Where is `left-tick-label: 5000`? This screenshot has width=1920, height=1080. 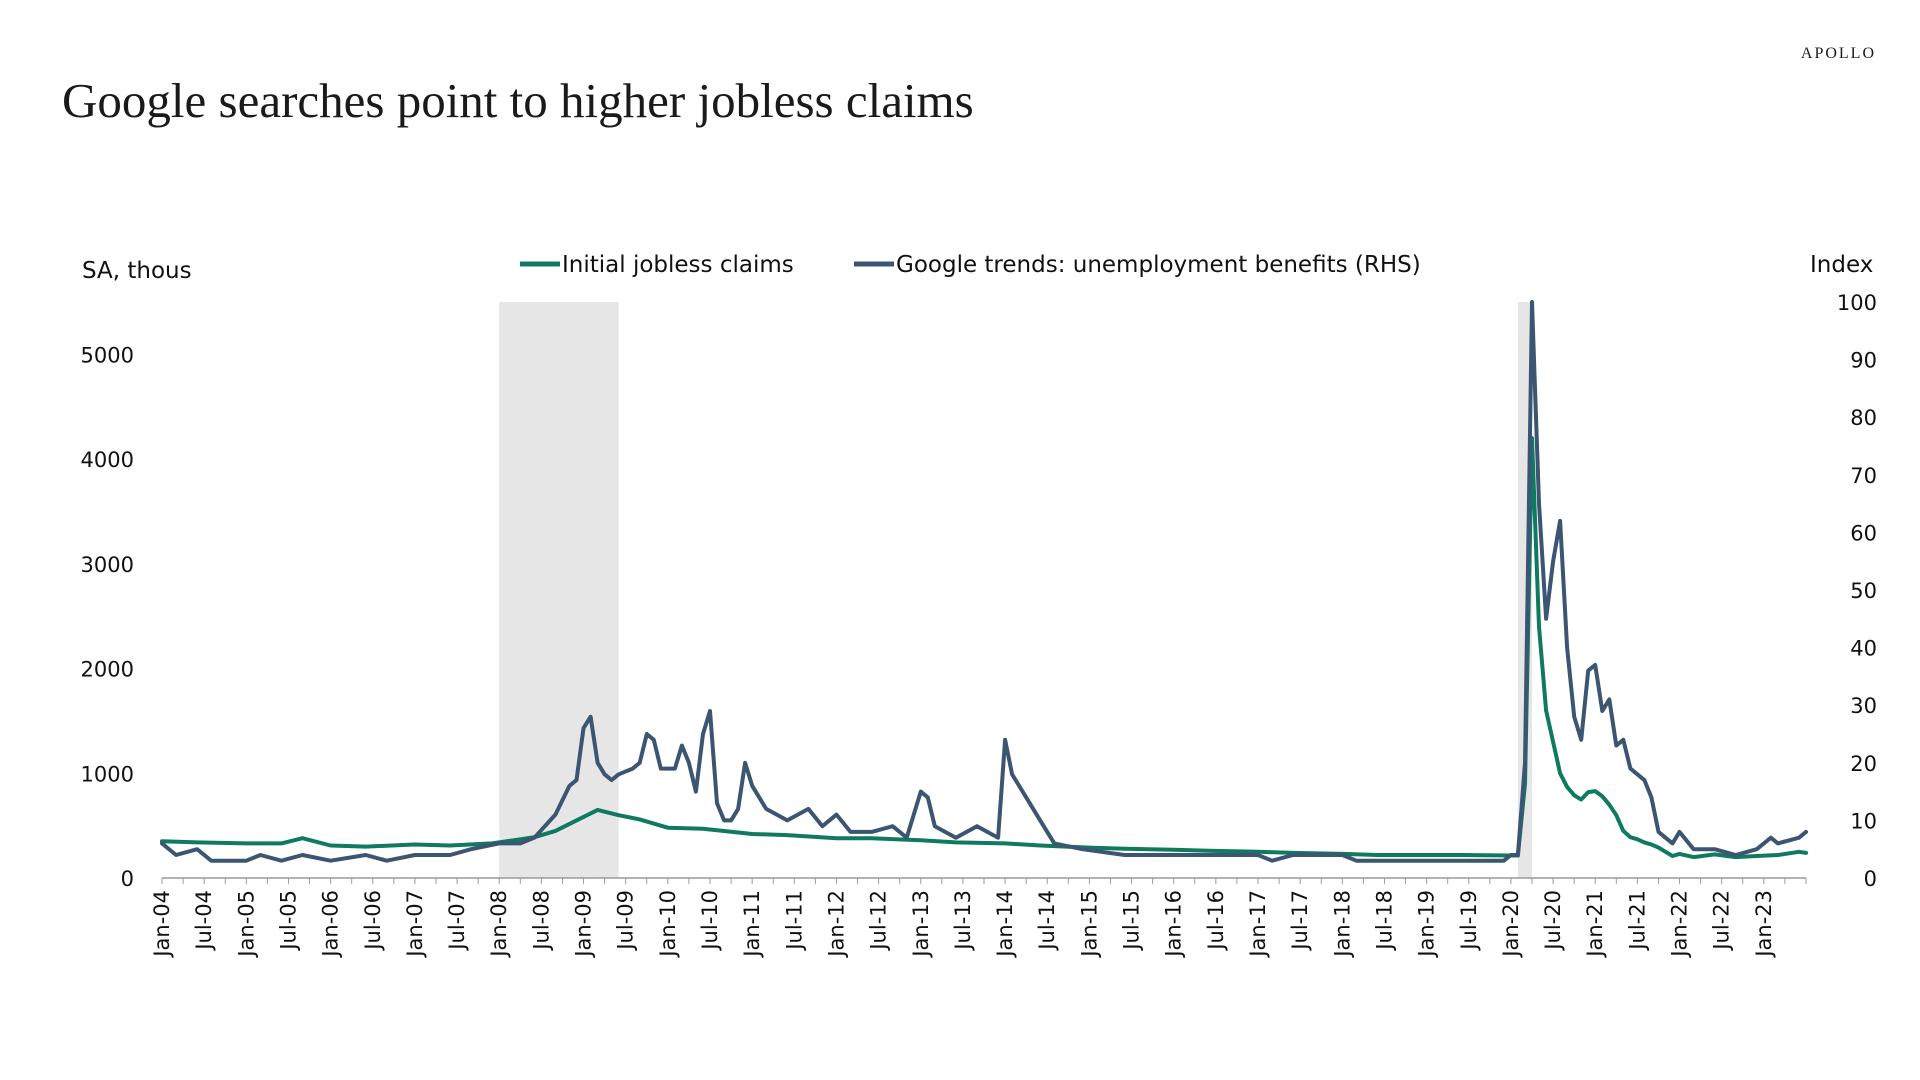
left-tick-label: 5000 is located at coordinates (107, 355).